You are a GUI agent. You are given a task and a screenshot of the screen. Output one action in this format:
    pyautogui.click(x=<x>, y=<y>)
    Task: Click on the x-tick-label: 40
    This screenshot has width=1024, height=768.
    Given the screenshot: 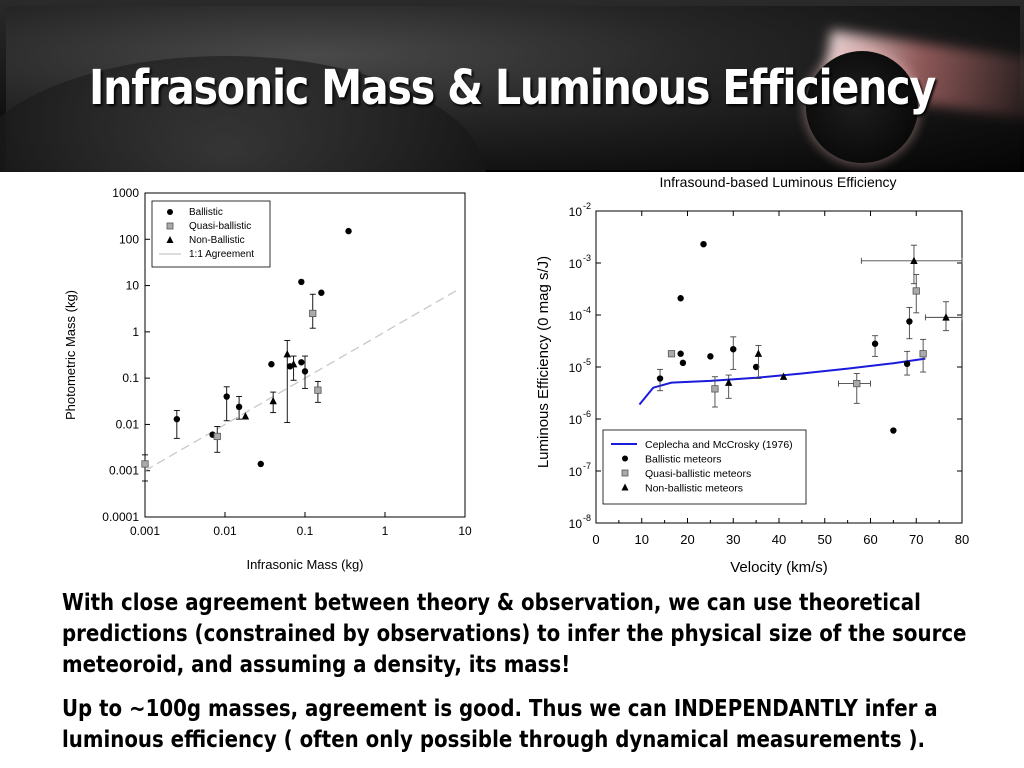 What is the action you would take?
    pyautogui.click(x=779, y=539)
    